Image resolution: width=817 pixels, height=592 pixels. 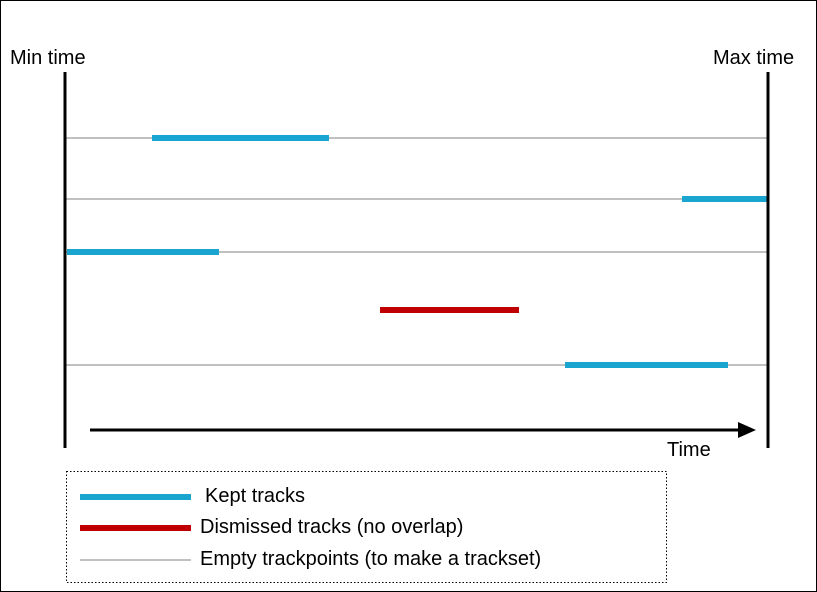 I want to click on max-time-label: Max time, so click(x=753, y=58).